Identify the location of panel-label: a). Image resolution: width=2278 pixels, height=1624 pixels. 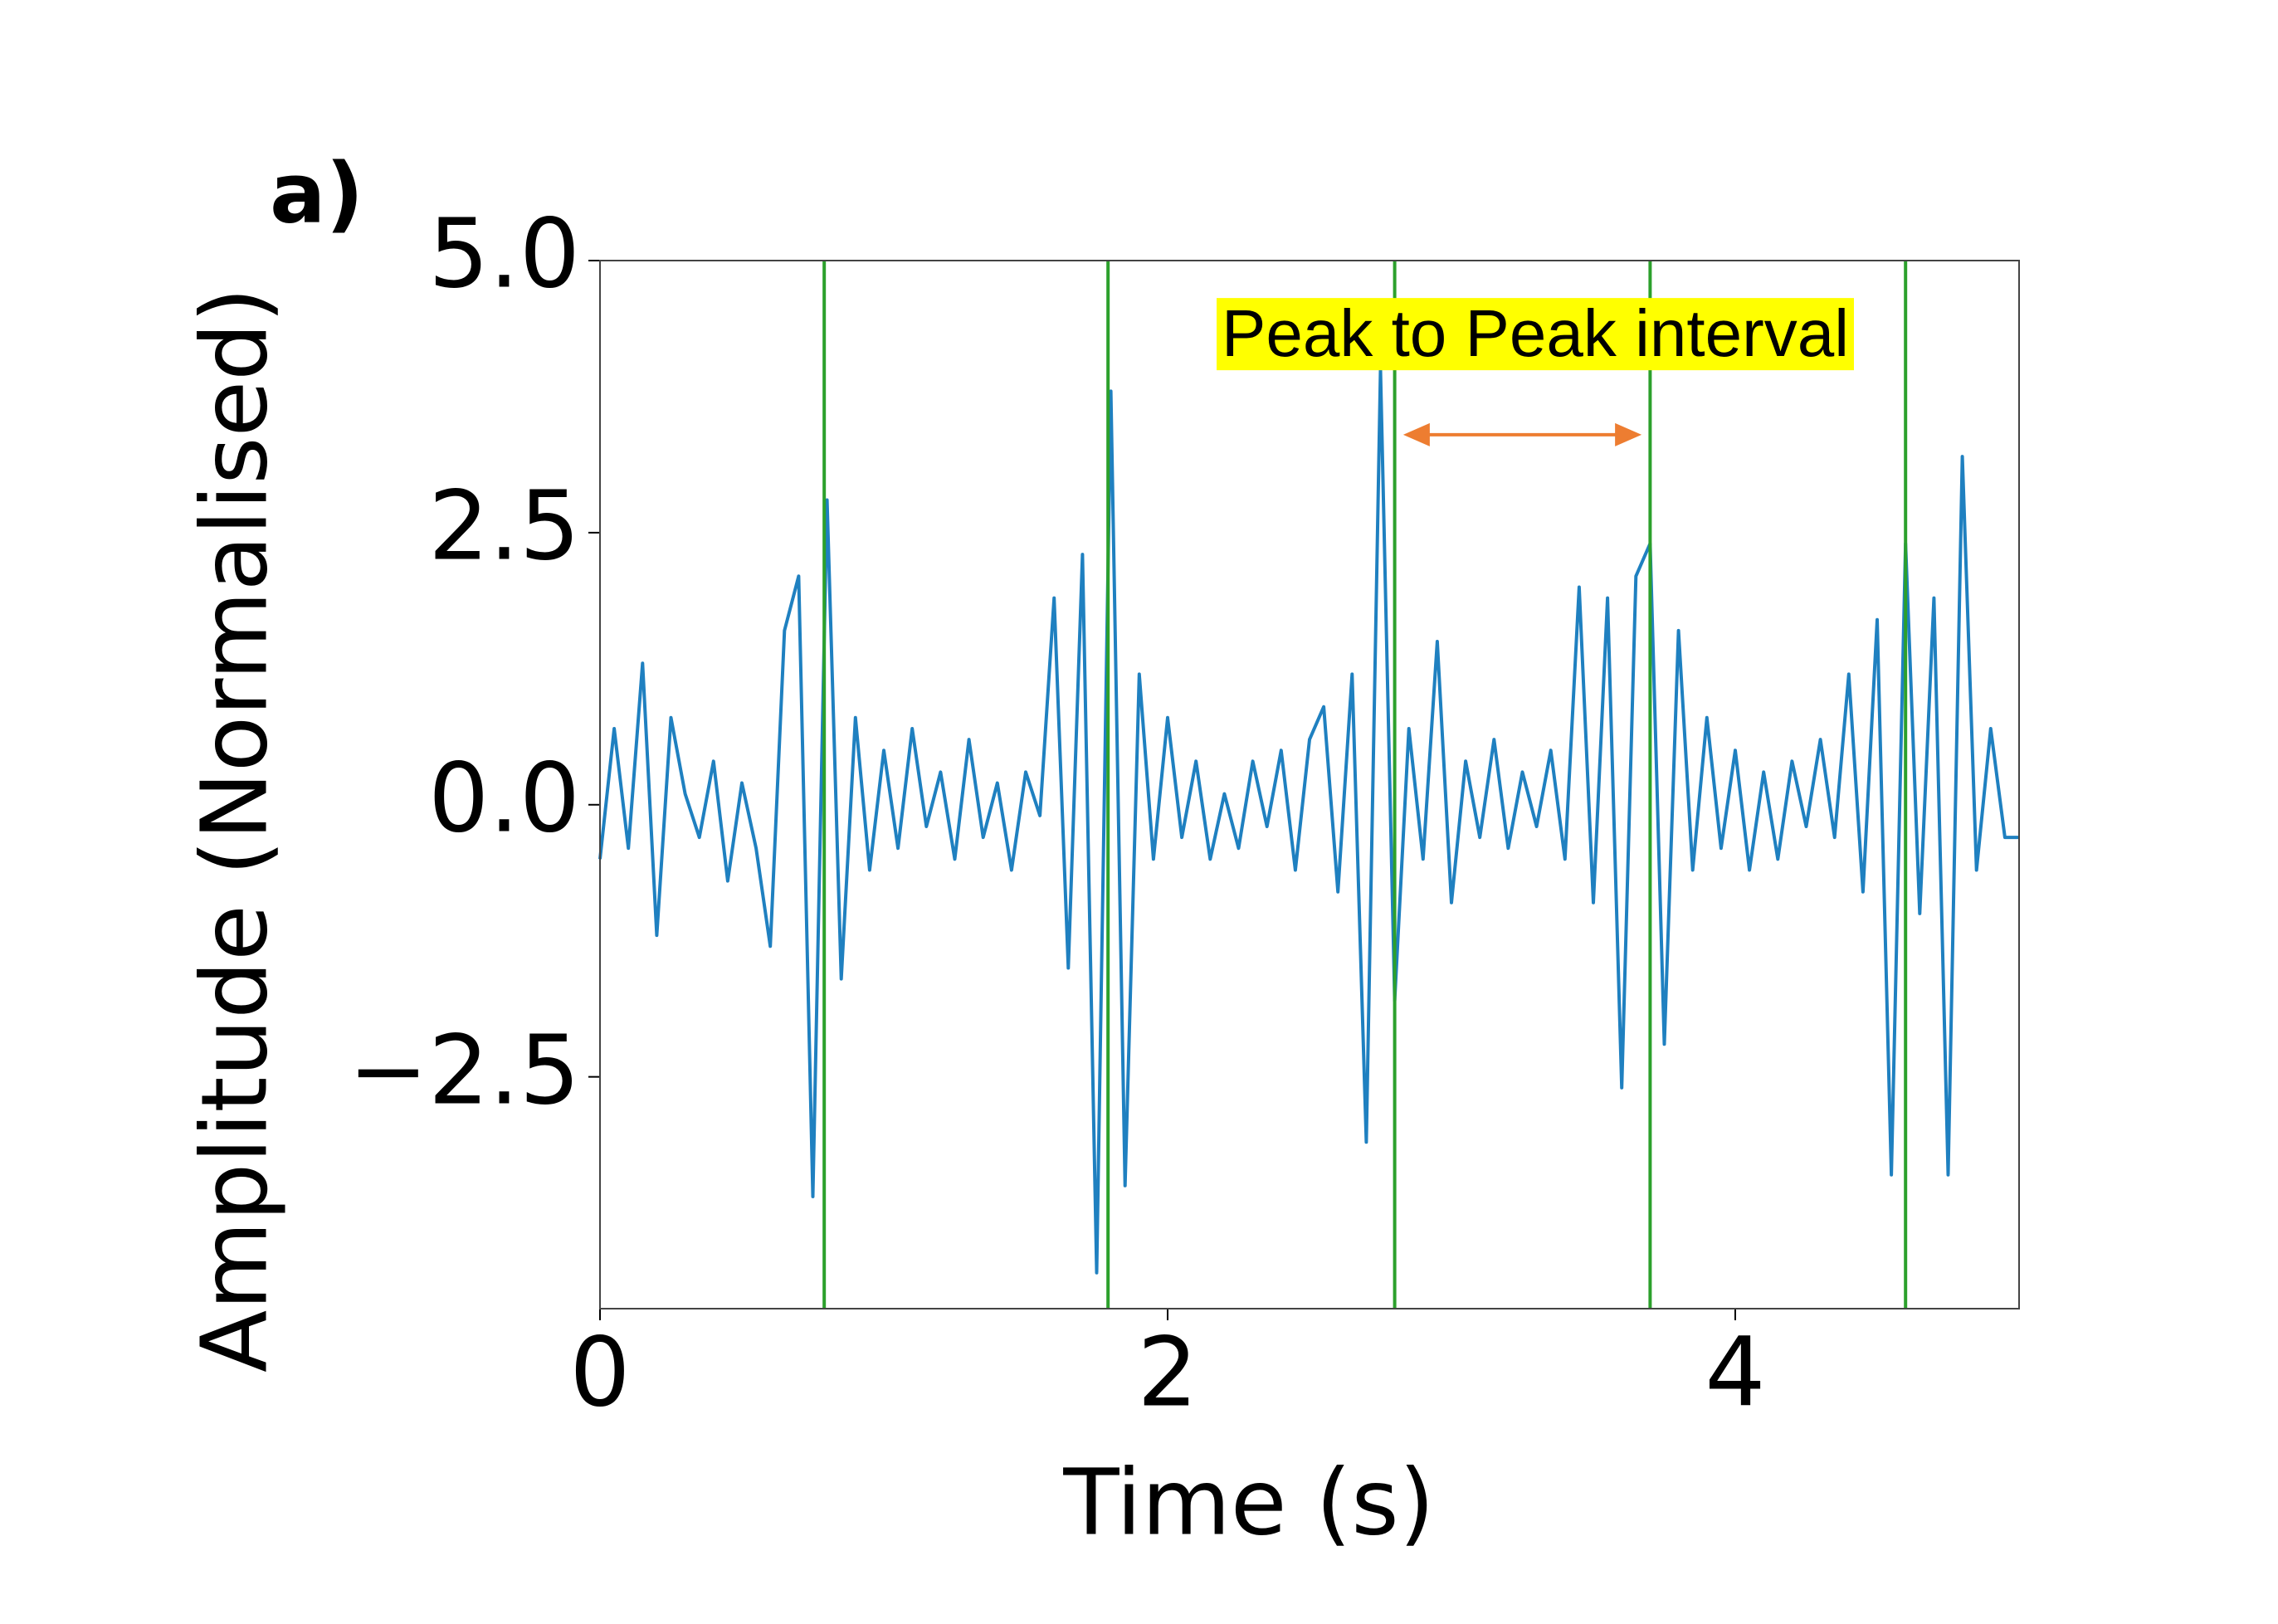
(316, 192).